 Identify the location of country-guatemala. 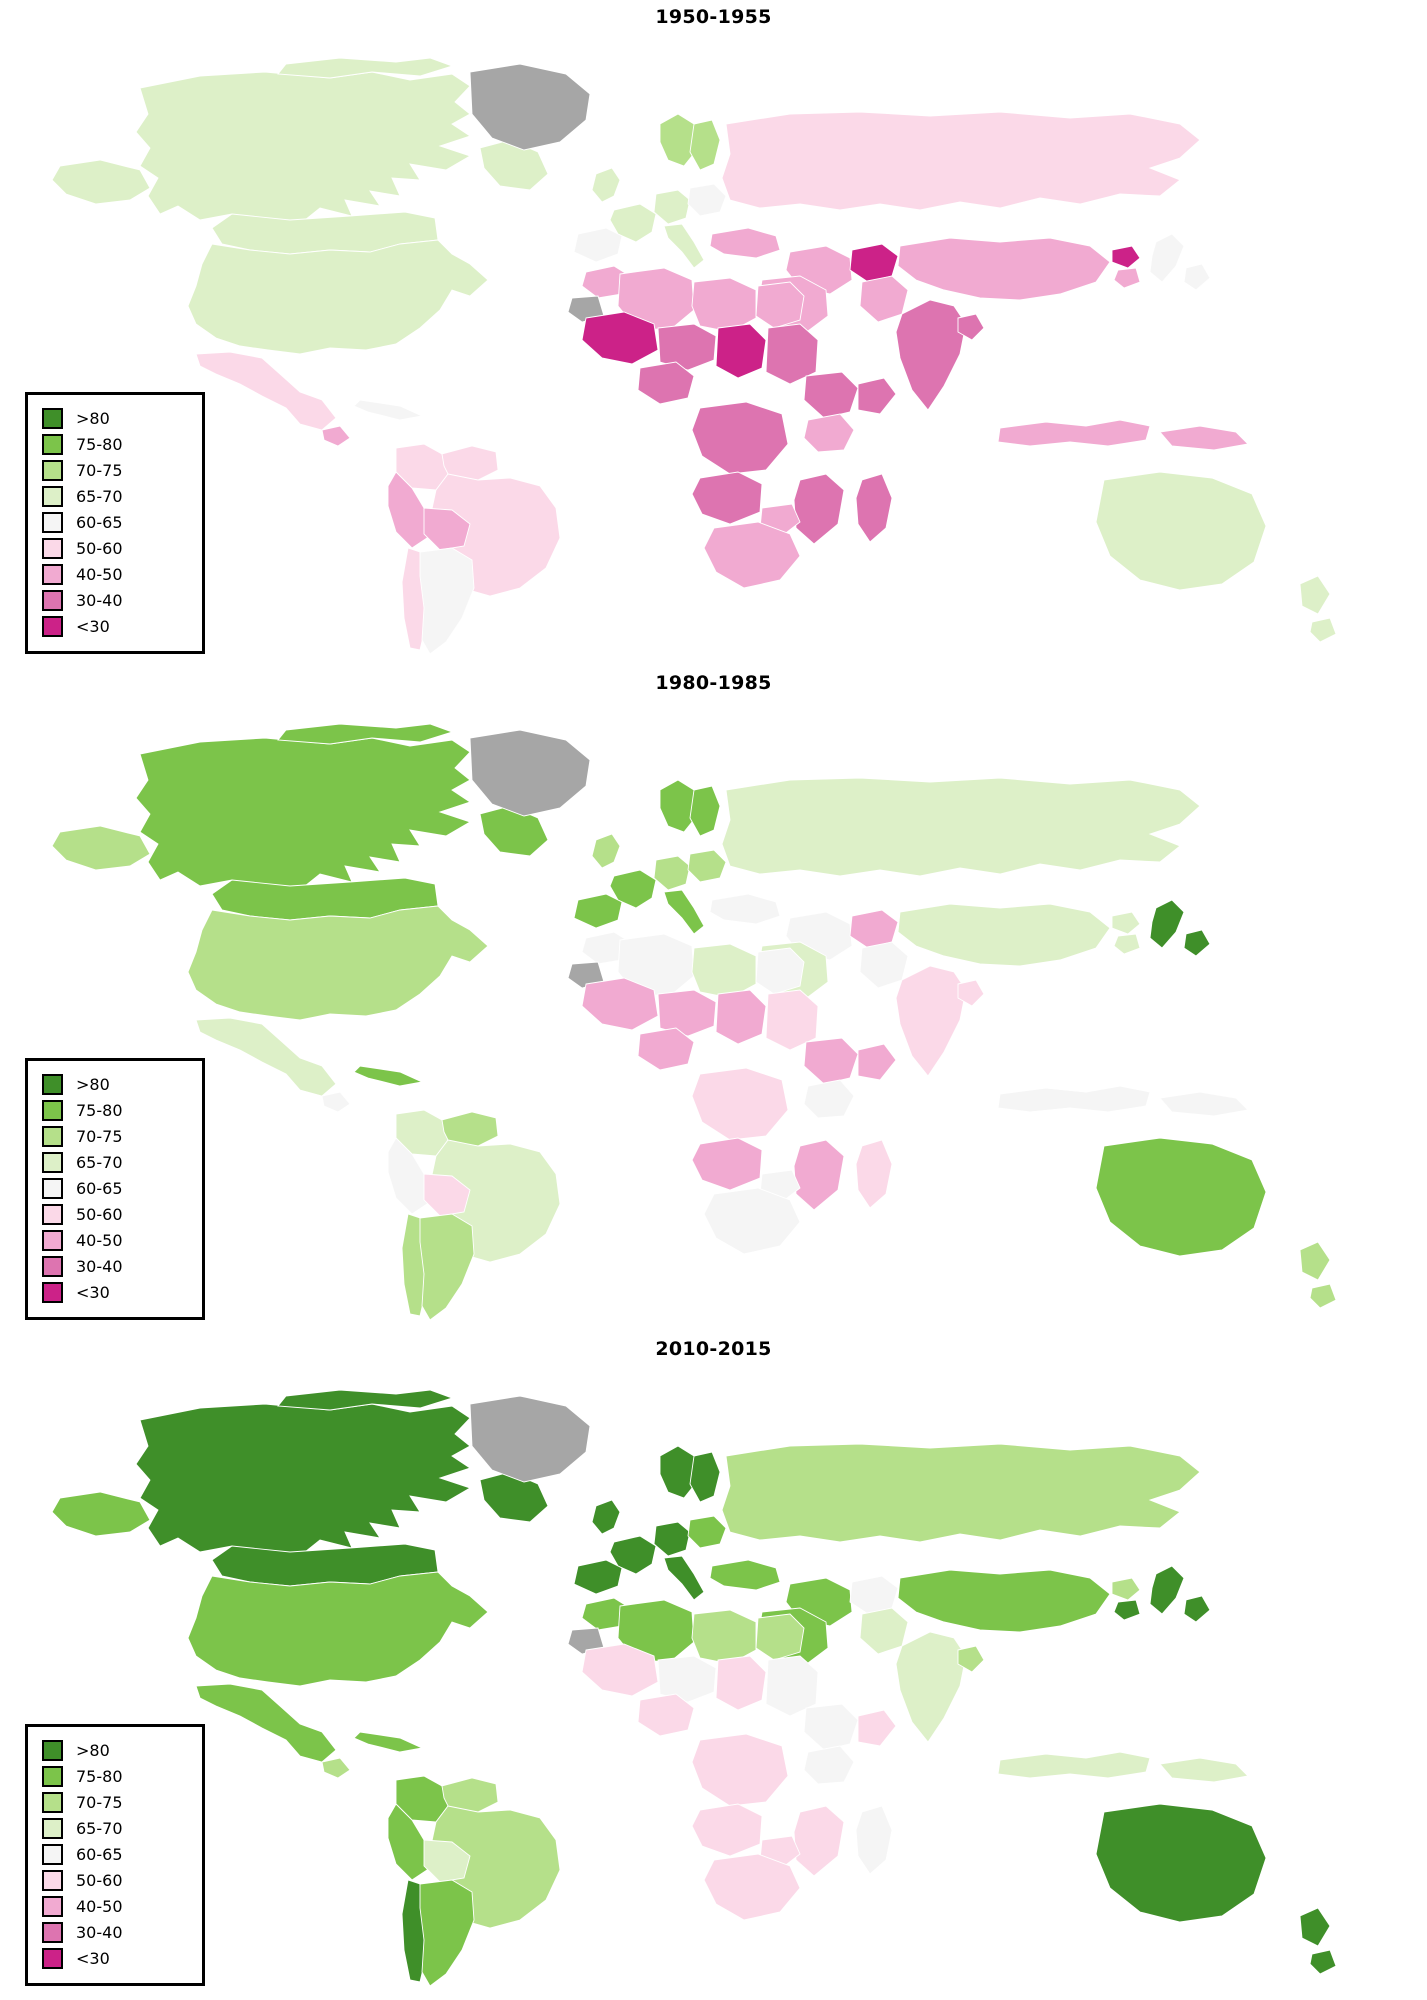
(336, 436).